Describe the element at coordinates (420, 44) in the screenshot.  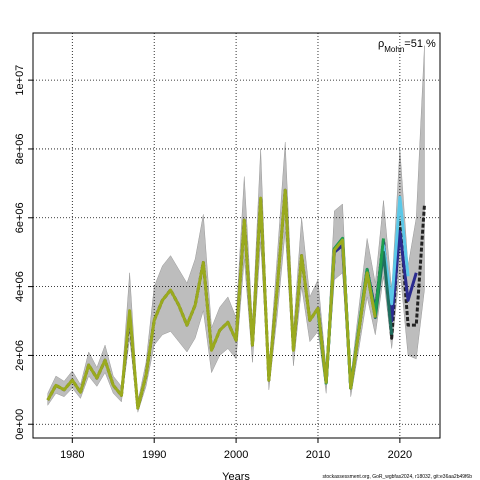
I see `annotation-text: =51 %` at that location.